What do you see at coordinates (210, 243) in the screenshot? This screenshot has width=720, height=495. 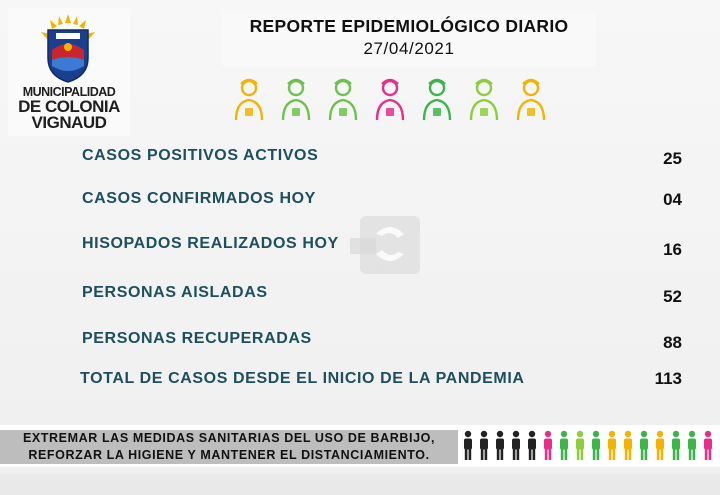 I see `row-label-hisopados-realizados-hoy: HISOPADOS REALIZADOS HOY` at bounding box center [210, 243].